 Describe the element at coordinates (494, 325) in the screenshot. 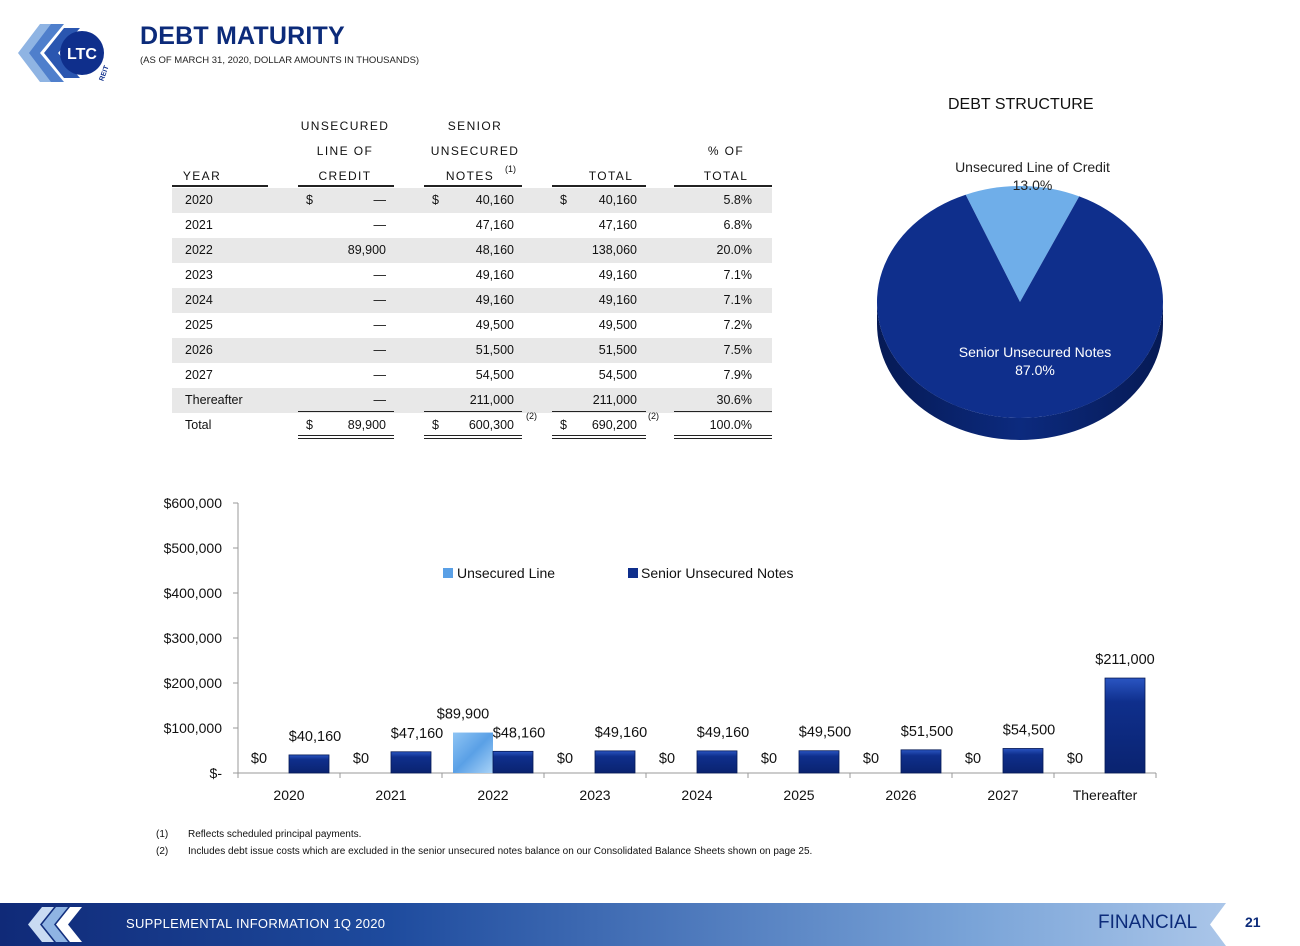

I see `cell-notes: 49,500` at that location.